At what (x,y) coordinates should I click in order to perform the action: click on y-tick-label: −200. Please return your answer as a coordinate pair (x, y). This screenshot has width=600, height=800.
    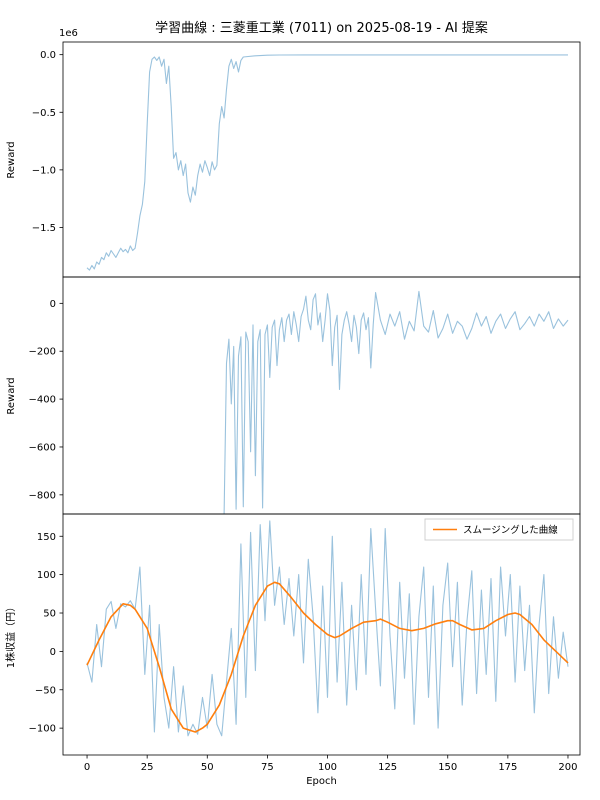
    Looking at the image, I should click on (42, 352).